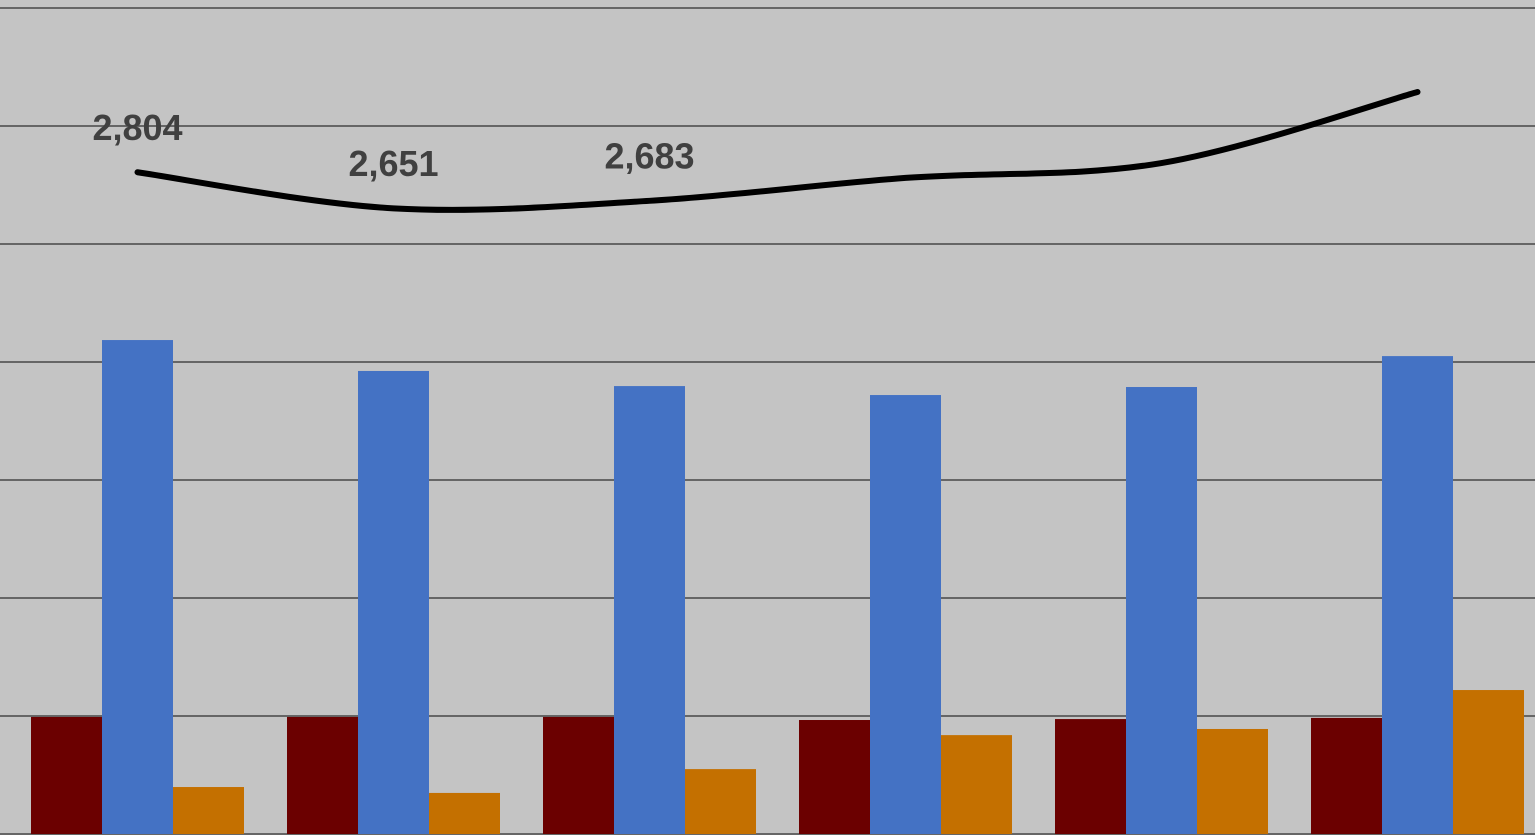 The width and height of the screenshot is (1535, 835). I want to click on line, so click(777, 151).